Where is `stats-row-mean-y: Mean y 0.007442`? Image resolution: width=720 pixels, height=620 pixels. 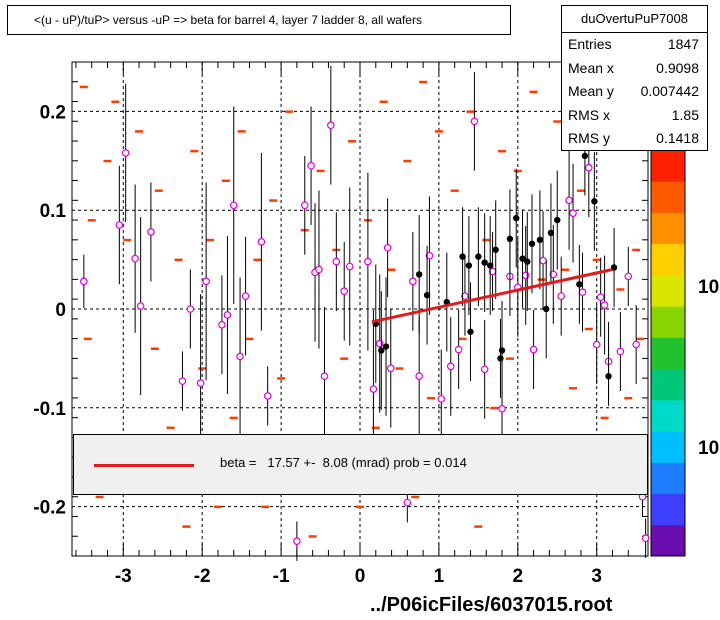
stats-row-mean-y: Mean y 0.007442 is located at coordinates (634, 92).